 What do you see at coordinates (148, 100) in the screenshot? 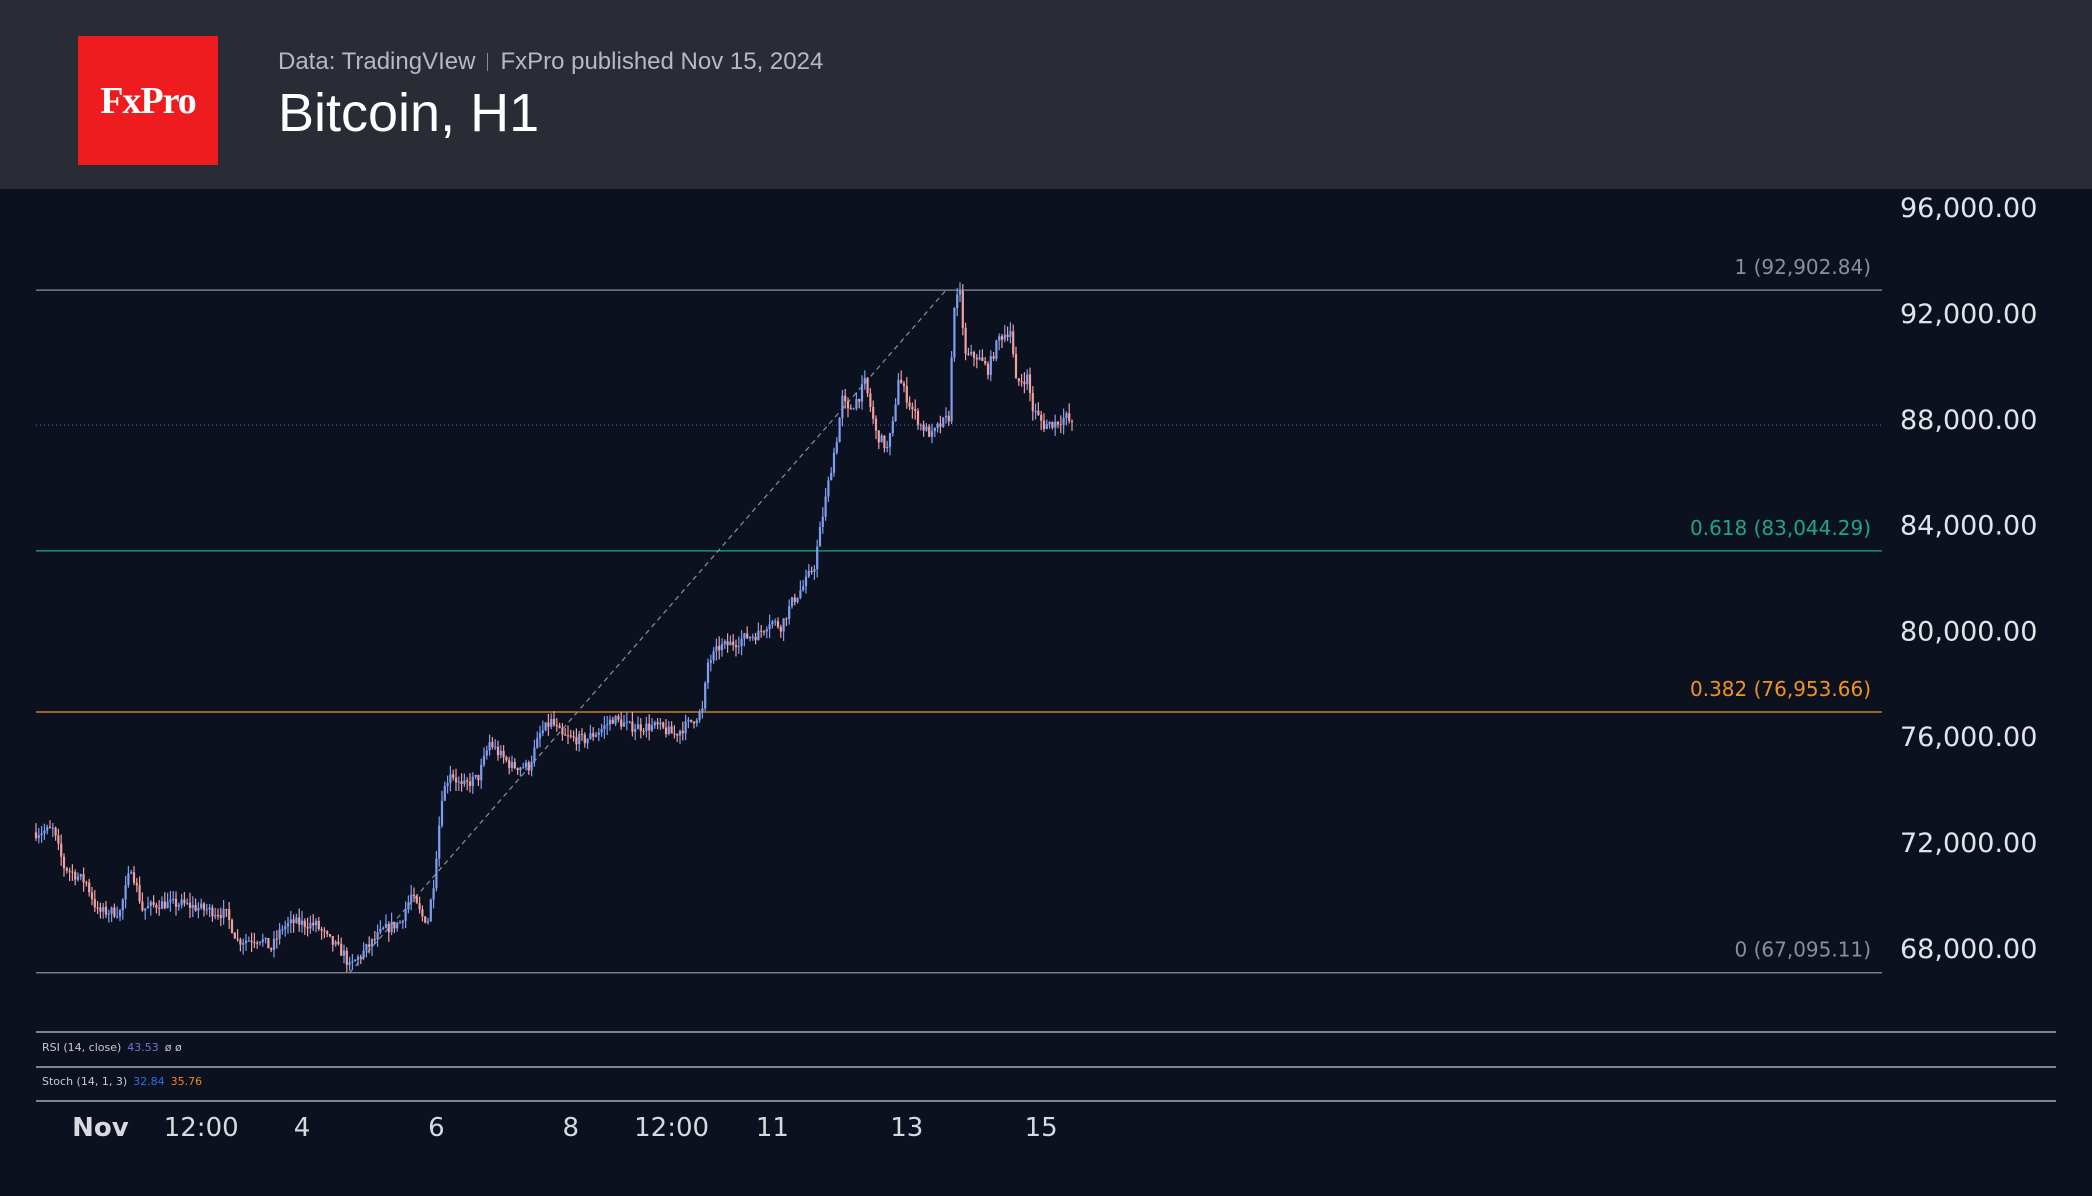
I see `logo-text: FxPro` at bounding box center [148, 100].